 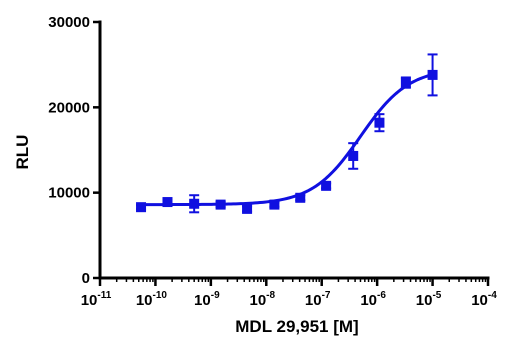 I want to click on x-tick-label: 10⁻¹⁰, so click(x=152, y=299).